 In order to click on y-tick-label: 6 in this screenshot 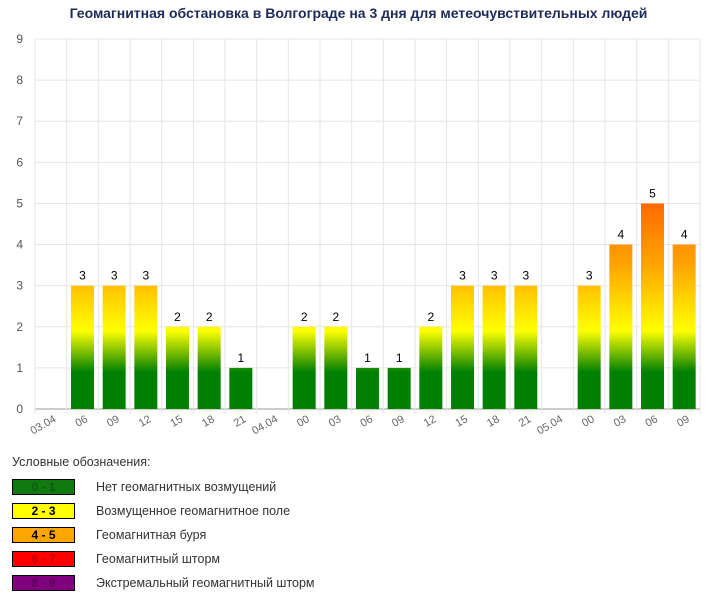, I will do `click(19, 162)`.